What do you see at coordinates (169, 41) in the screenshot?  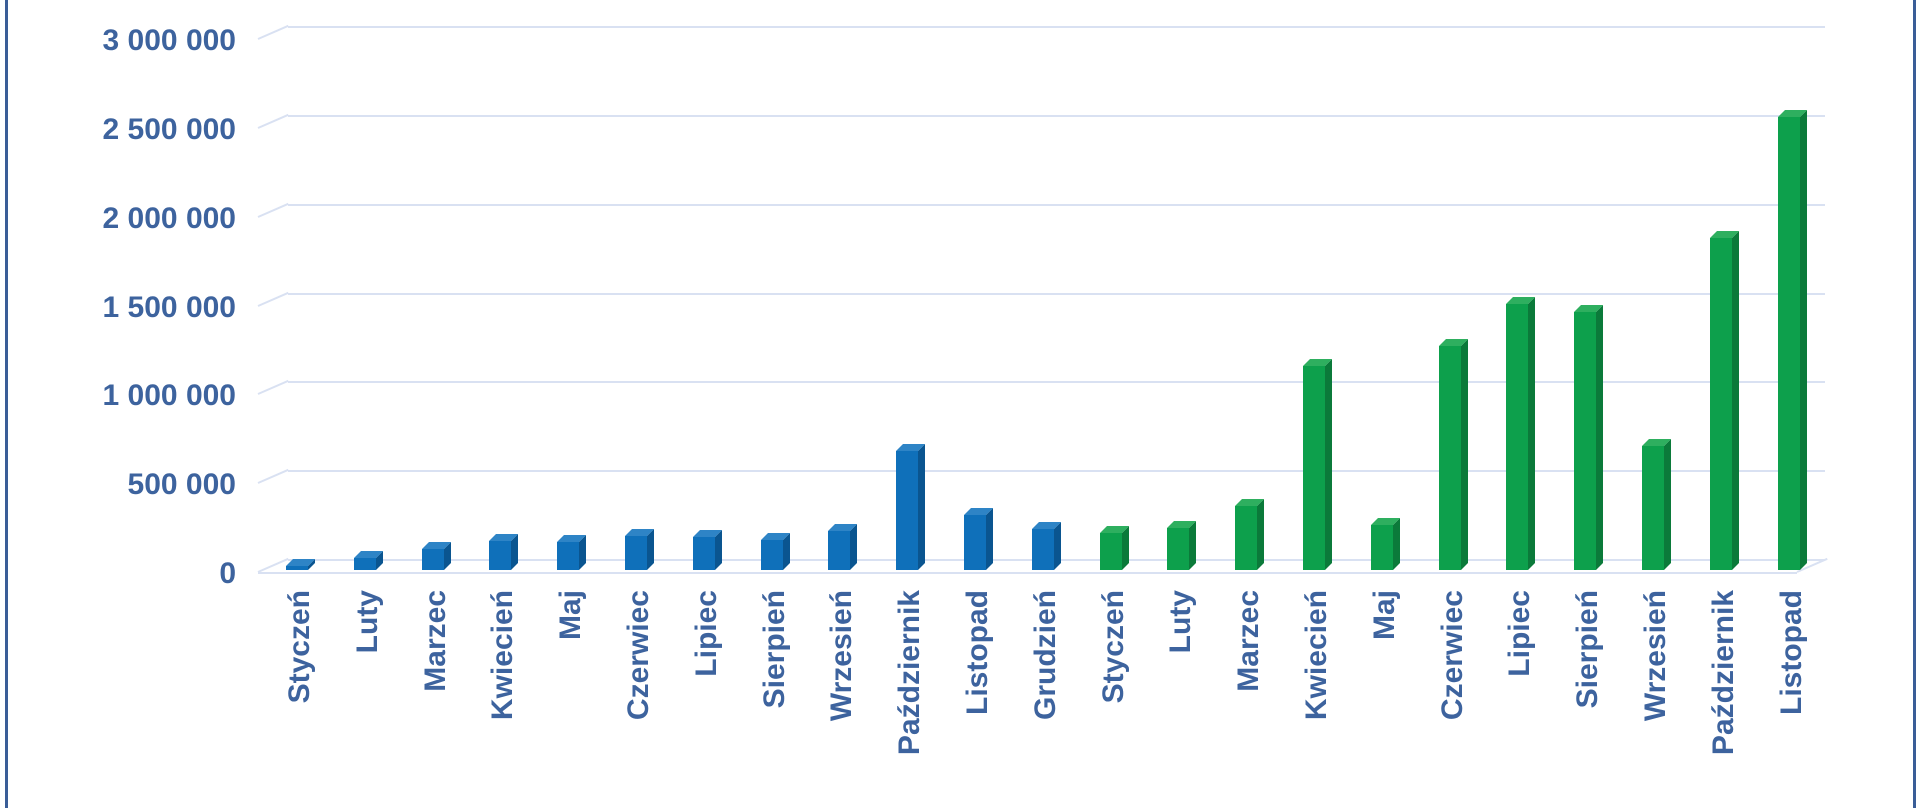 I see `y-axis-tick-label: 3 000 000` at bounding box center [169, 41].